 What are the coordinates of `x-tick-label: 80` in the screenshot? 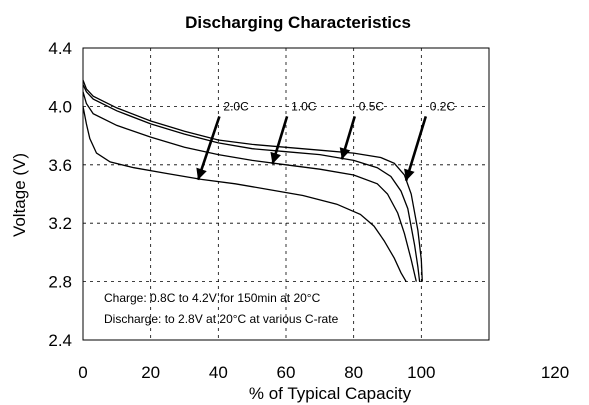 It's located at (353, 372).